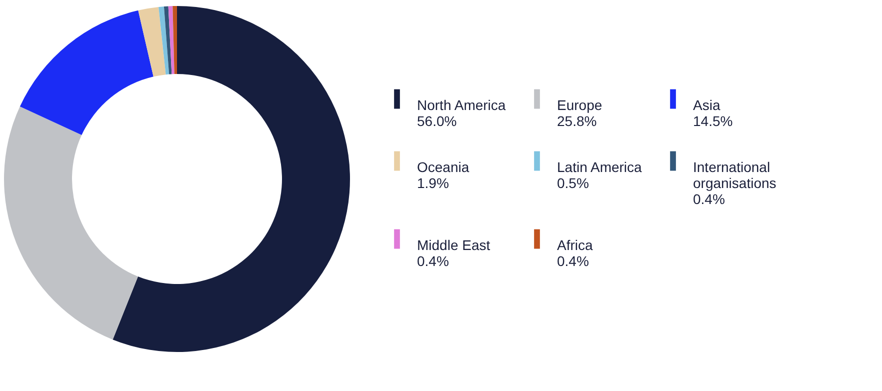 The image size is (882, 391). I want to click on data-label: 25.8%, so click(577, 121).